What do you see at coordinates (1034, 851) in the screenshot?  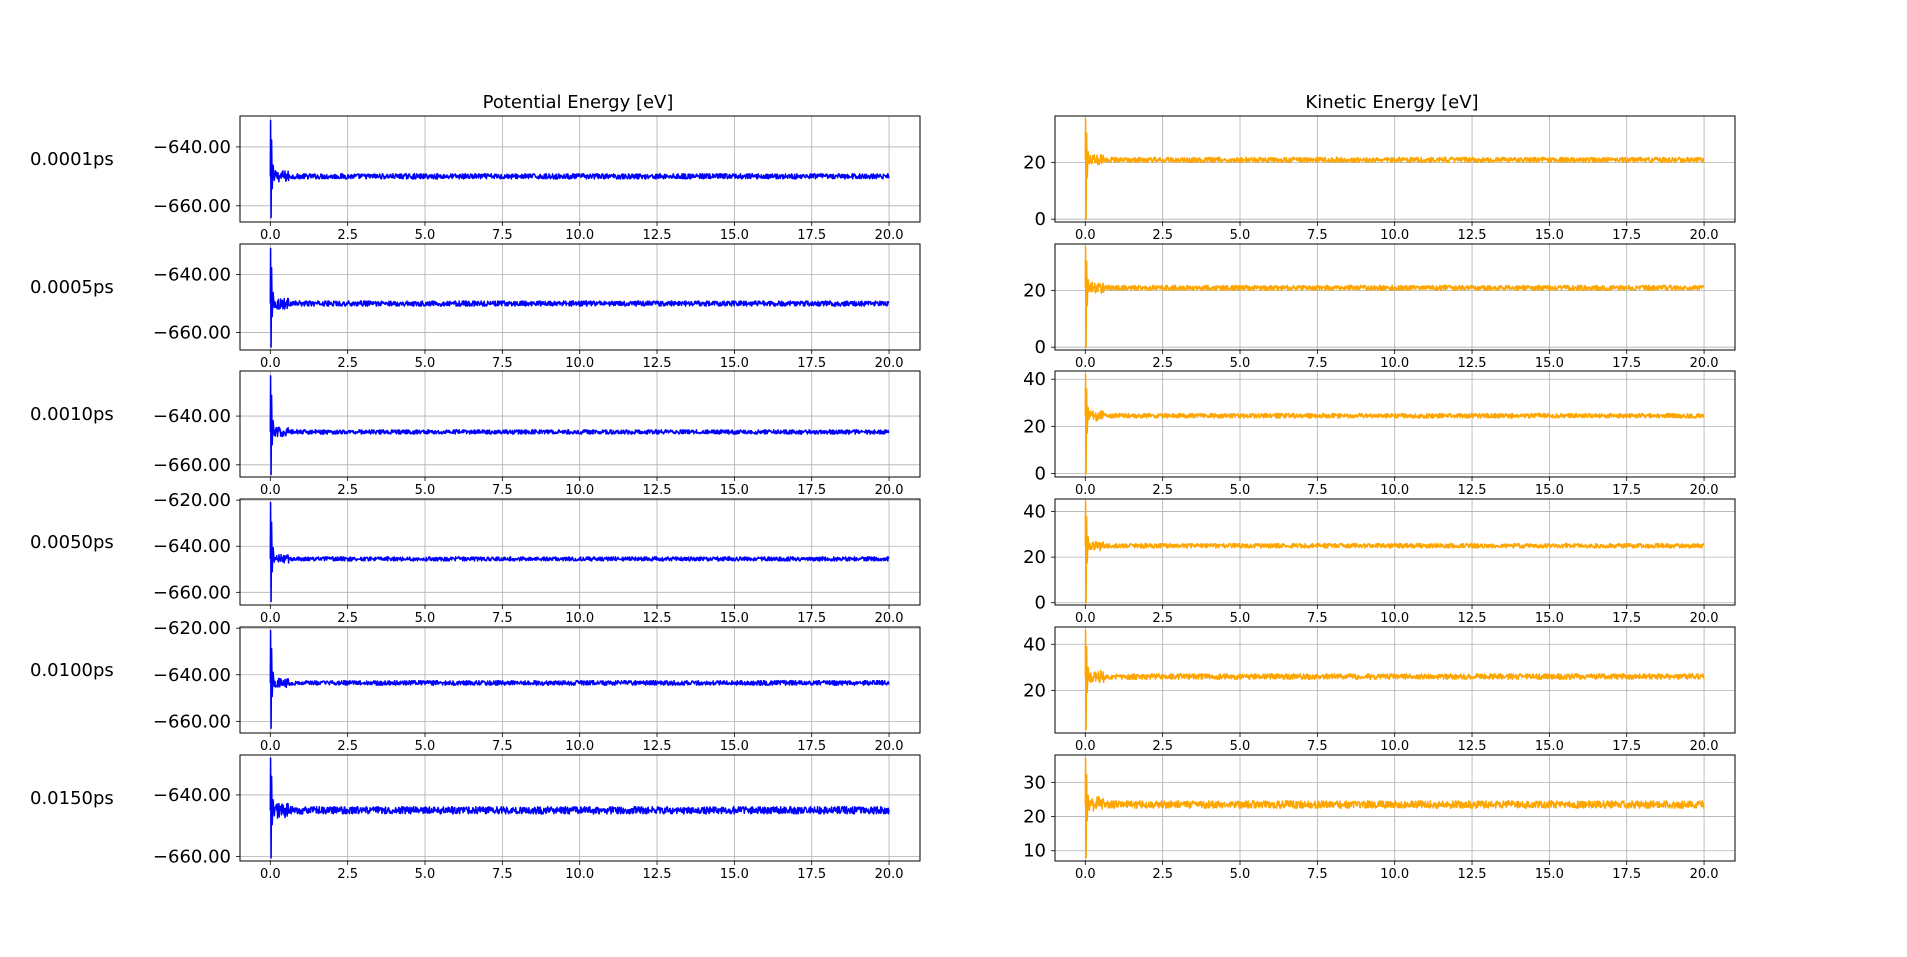 I see `y-tick-label: 10` at bounding box center [1034, 851].